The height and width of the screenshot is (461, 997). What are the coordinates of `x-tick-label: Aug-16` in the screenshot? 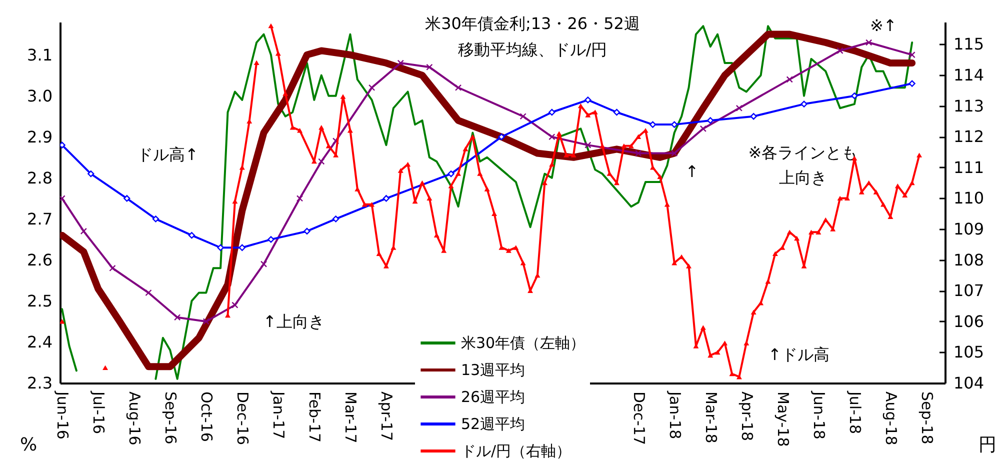 It's located at (135, 419).